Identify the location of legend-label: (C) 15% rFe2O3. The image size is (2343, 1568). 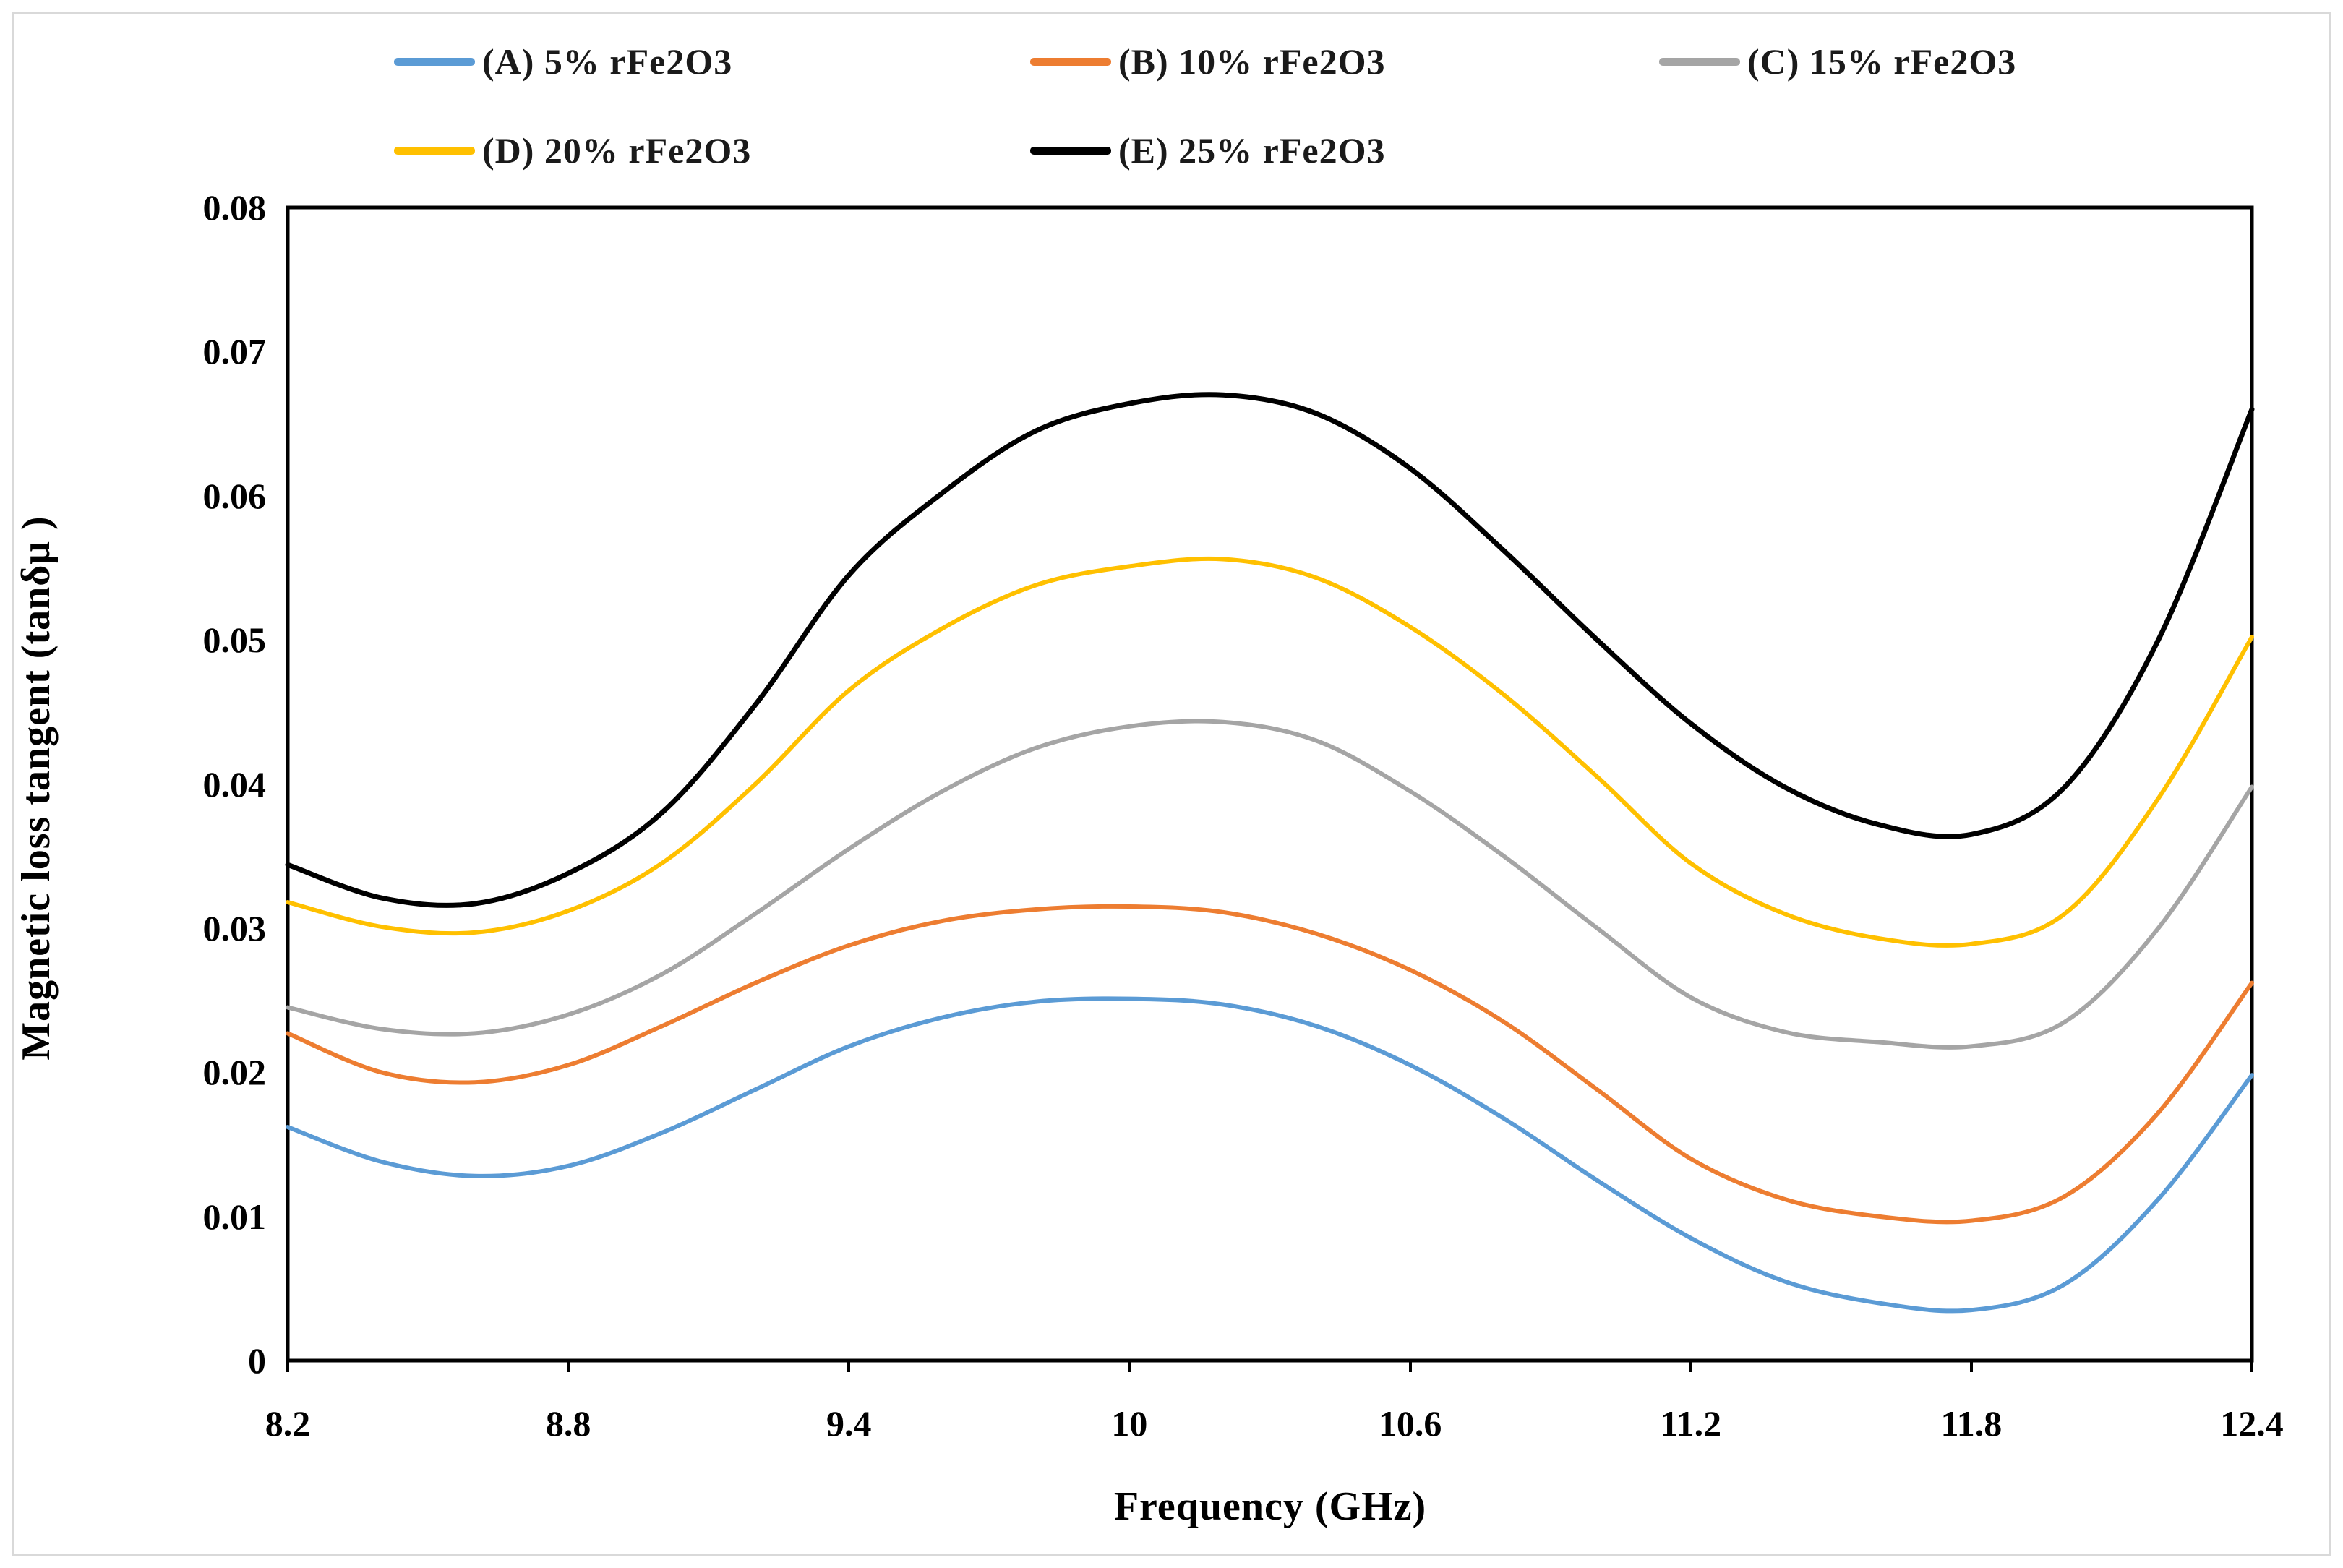
(1882, 61).